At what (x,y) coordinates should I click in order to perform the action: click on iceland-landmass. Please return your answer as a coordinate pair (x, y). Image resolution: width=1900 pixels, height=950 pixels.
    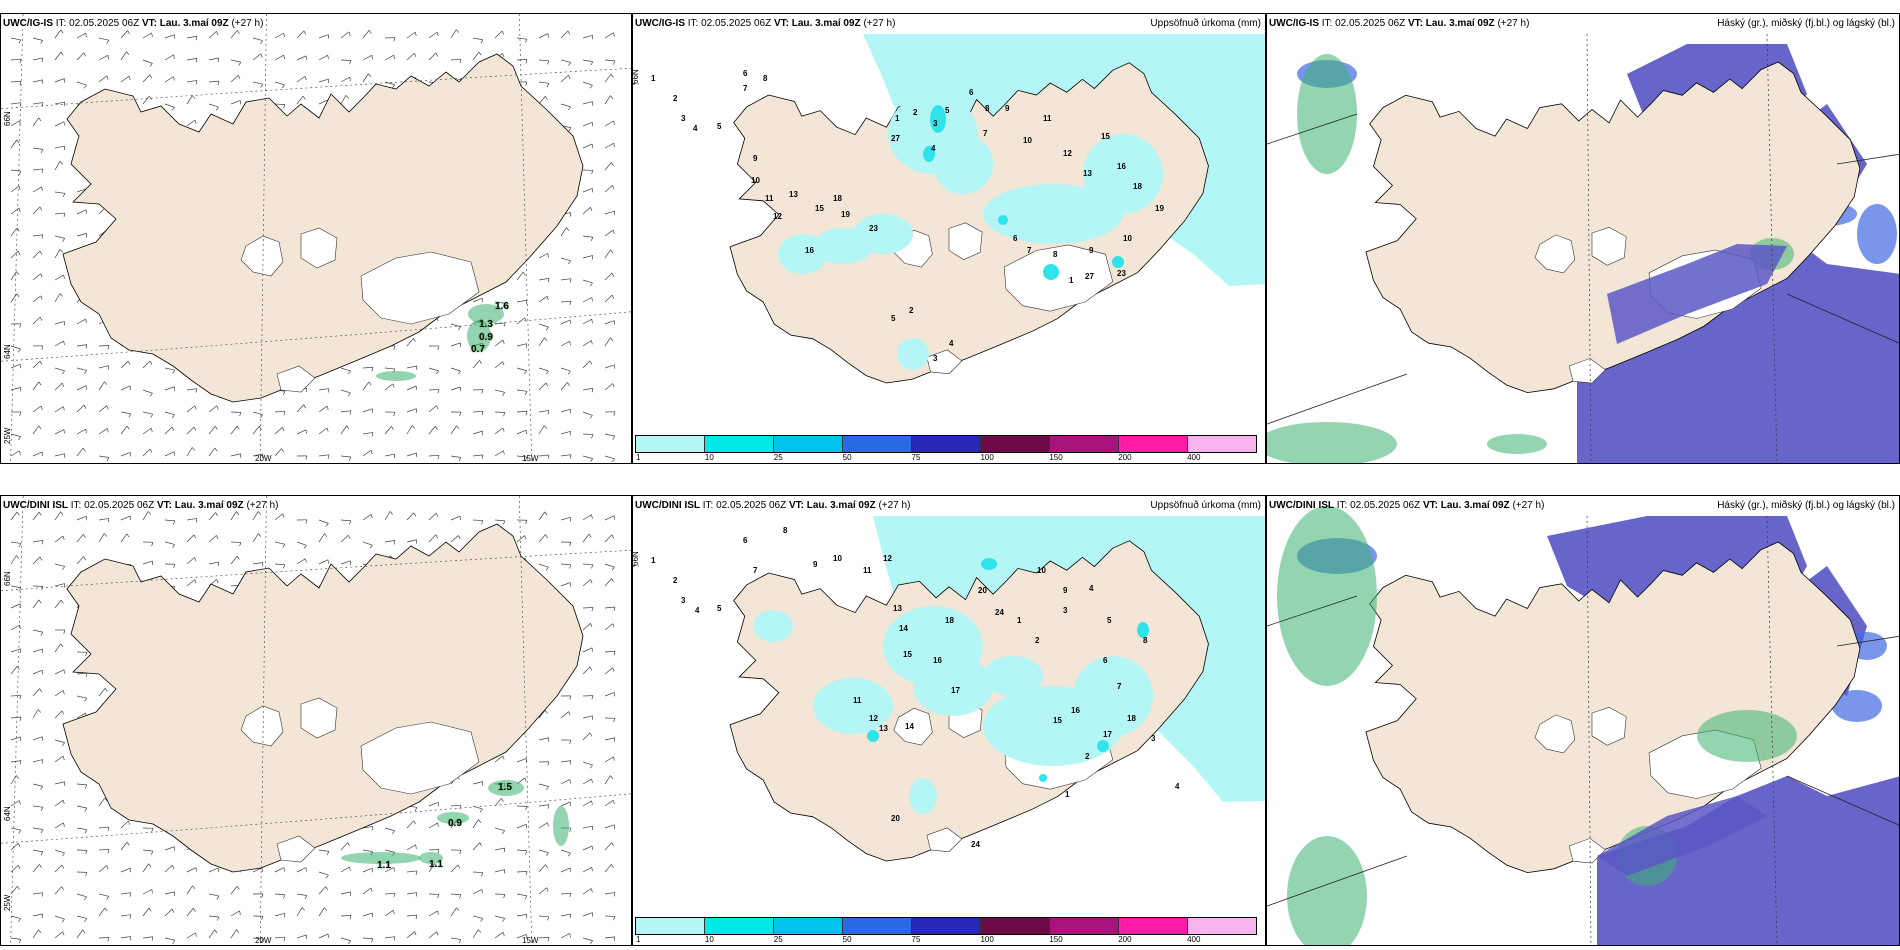
    Looking at the image, I should click on (1613, 707).